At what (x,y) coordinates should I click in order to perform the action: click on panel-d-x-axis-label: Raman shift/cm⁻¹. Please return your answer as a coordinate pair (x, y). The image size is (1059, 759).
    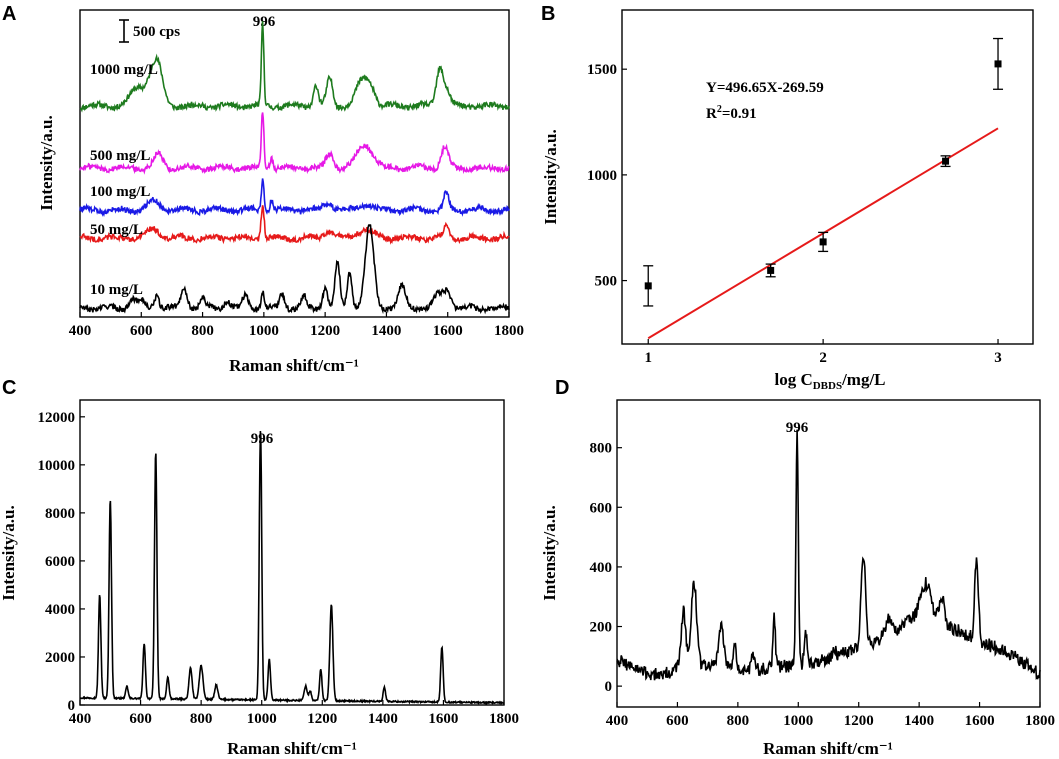
    Looking at the image, I should click on (828, 748).